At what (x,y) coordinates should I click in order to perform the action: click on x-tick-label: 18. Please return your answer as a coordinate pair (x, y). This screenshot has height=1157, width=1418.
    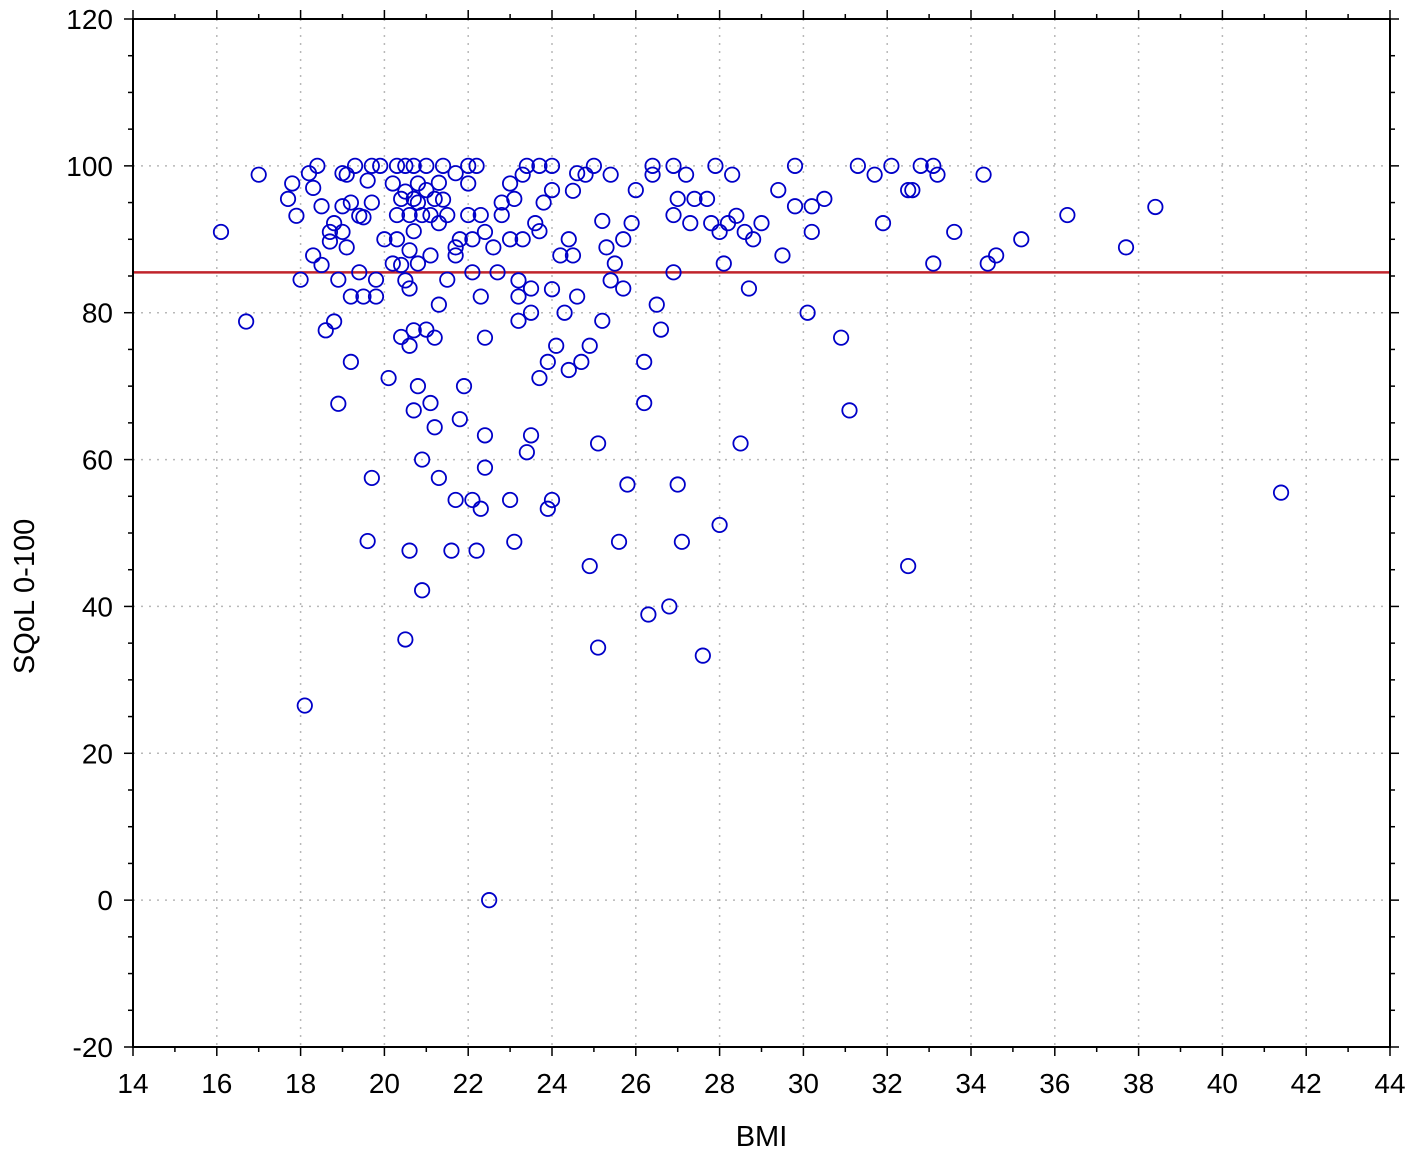
    Looking at the image, I should click on (300, 1083).